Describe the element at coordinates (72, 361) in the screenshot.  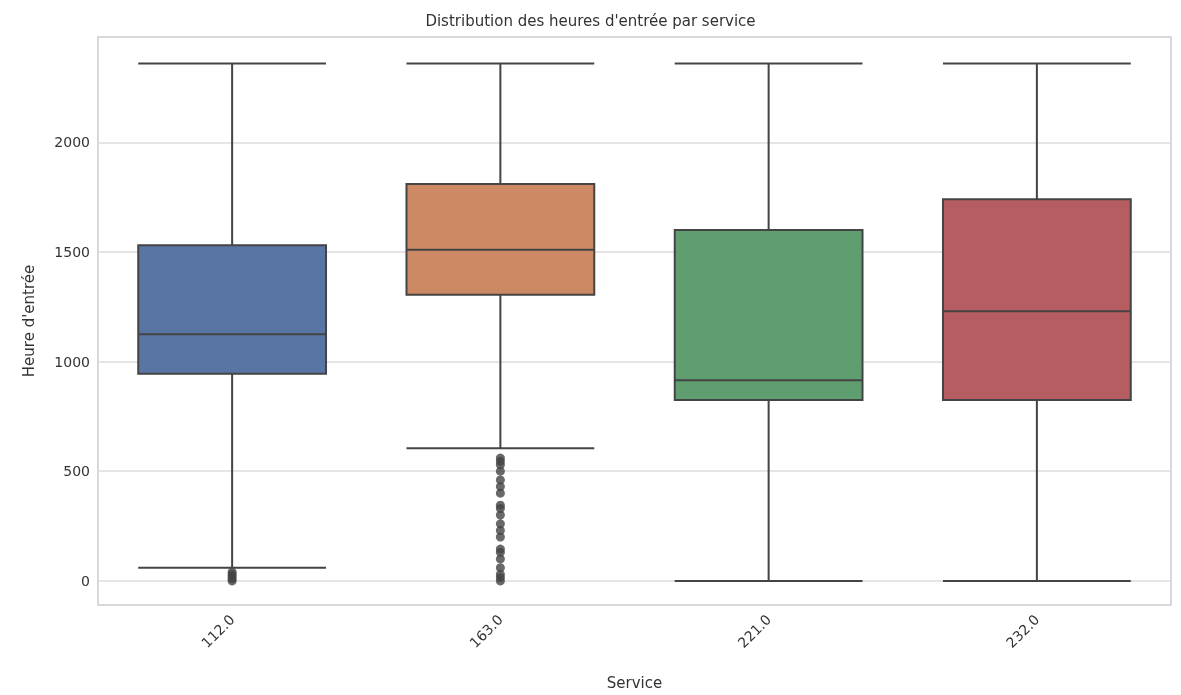
I see `y-tick-label: 1000` at that location.